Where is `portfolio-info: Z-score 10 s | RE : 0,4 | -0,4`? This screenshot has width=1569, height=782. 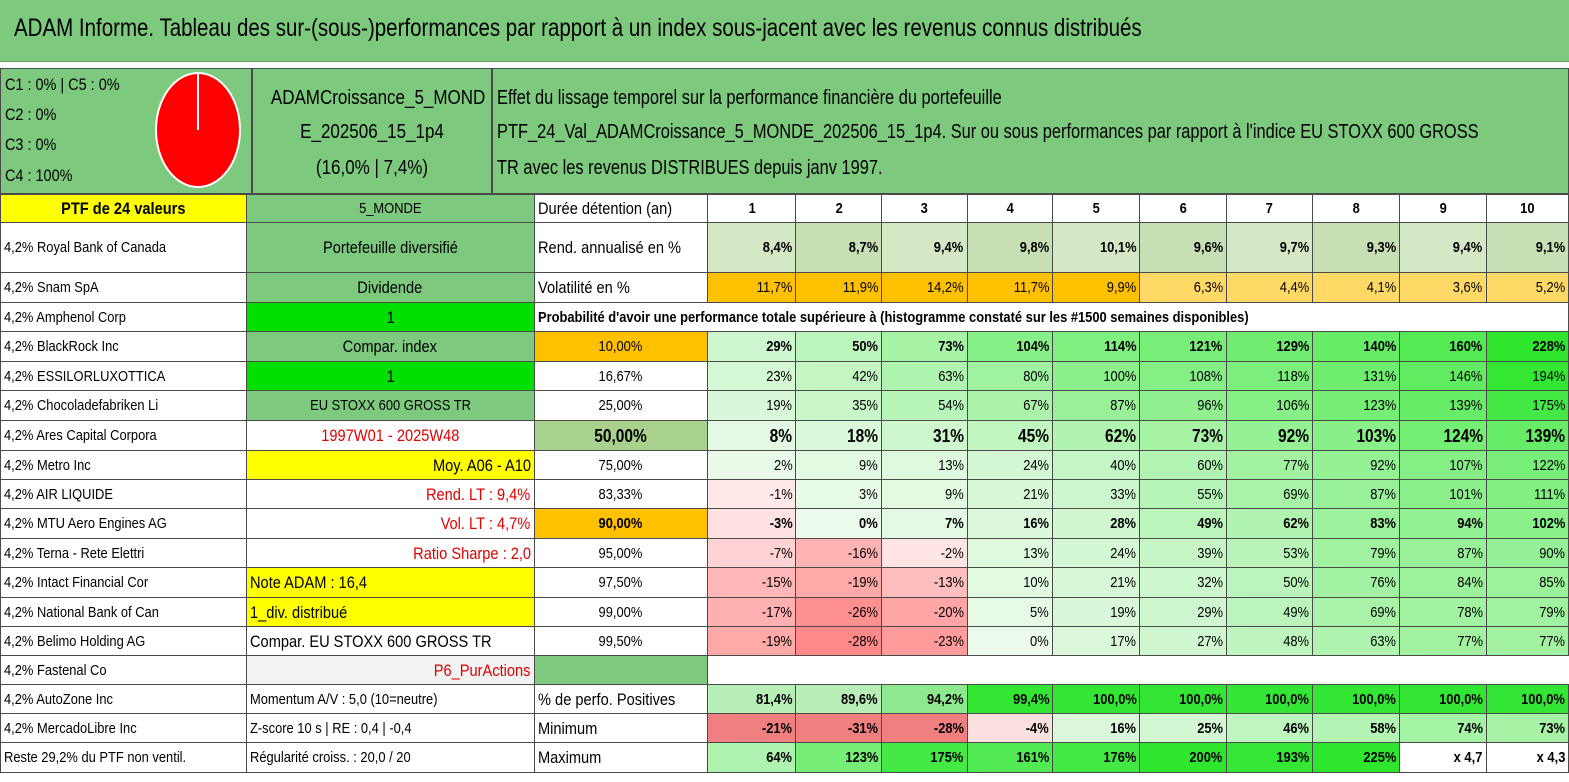 portfolio-info: Z-score 10 s | RE : 0,4 | -0,4 is located at coordinates (390, 728).